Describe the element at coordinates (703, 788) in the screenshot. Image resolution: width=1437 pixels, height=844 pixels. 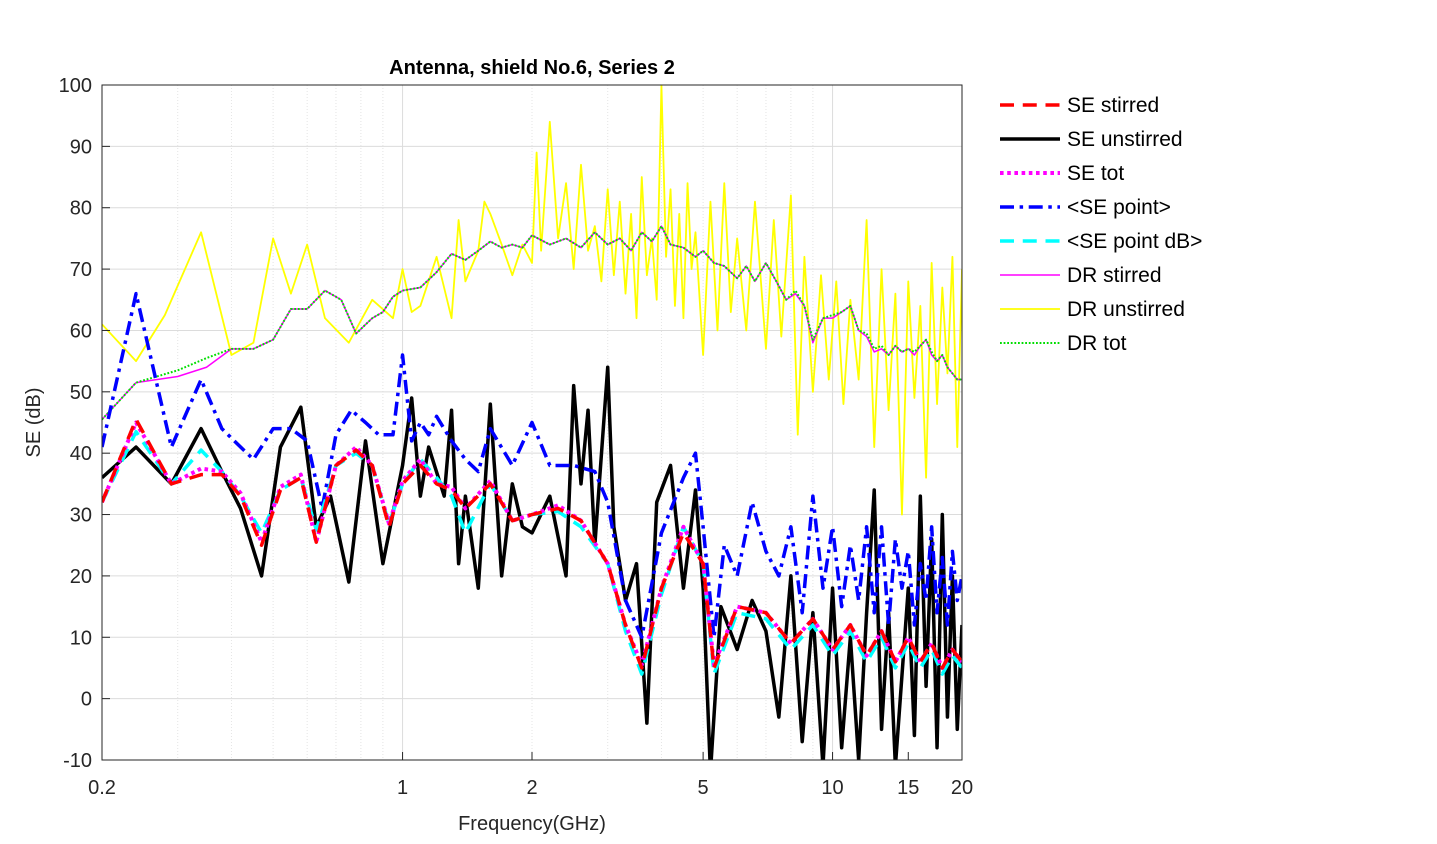
I see `x-tick-label: 5` at that location.